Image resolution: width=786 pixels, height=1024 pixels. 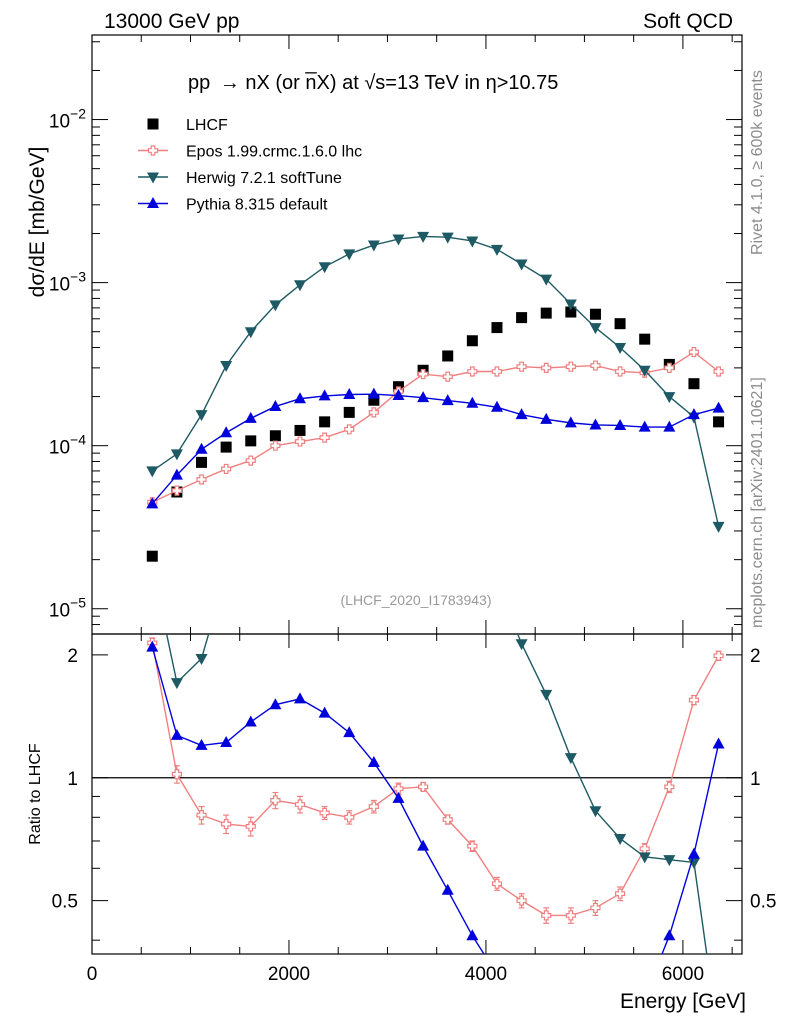 What do you see at coordinates (65, 902) in the screenshot?
I see `y-tick-label-ratio-left: 0.5` at bounding box center [65, 902].